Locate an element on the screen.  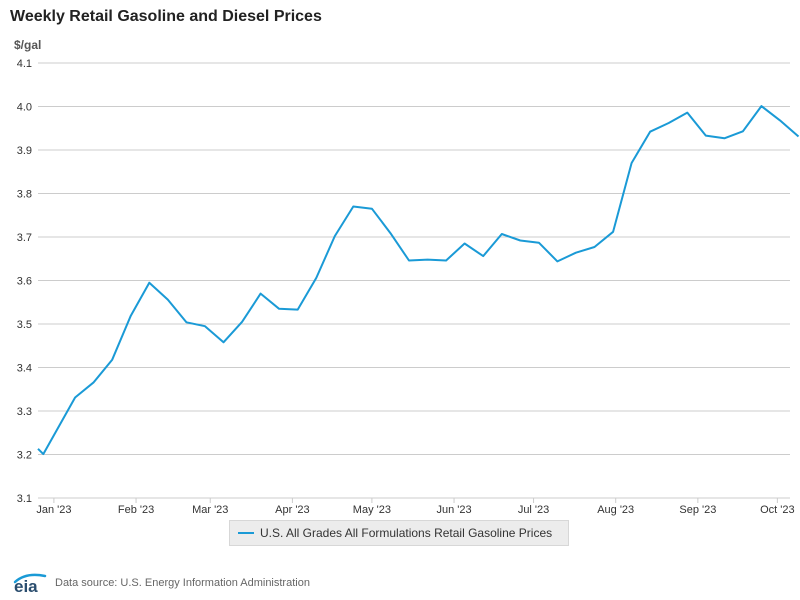
y-tick-label: 3.3 is located at coordinates (24, 412).